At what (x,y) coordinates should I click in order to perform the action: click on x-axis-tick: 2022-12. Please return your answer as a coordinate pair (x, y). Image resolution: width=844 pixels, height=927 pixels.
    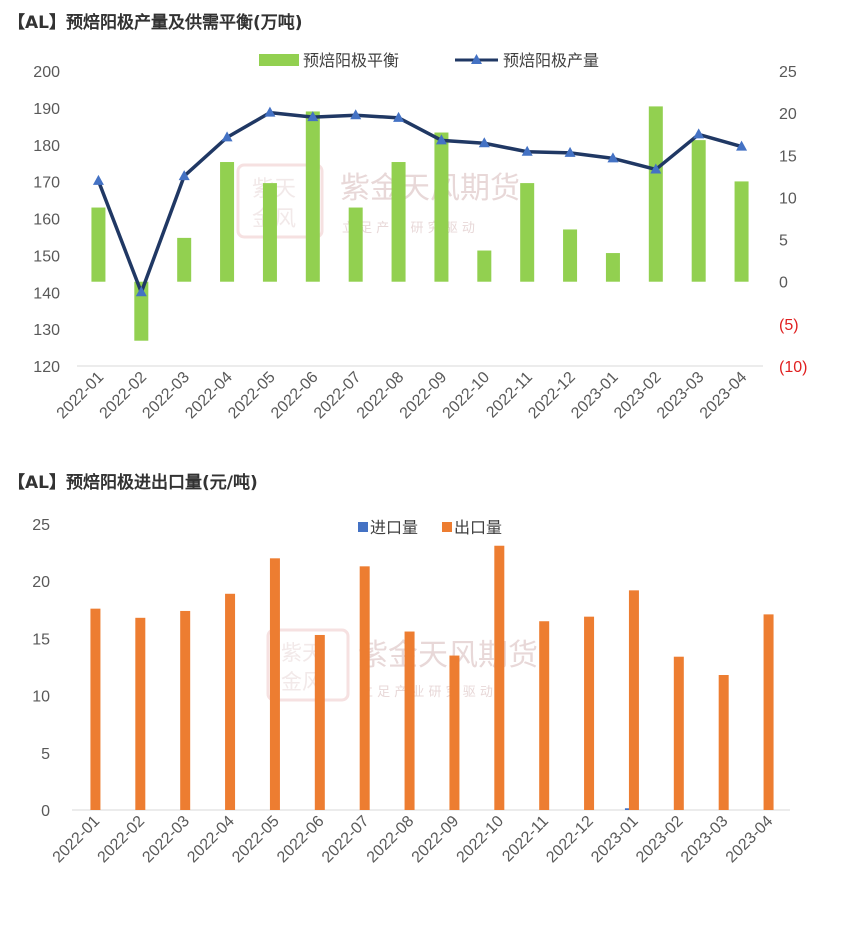
    Looking at the image, I should click on (570, 840).